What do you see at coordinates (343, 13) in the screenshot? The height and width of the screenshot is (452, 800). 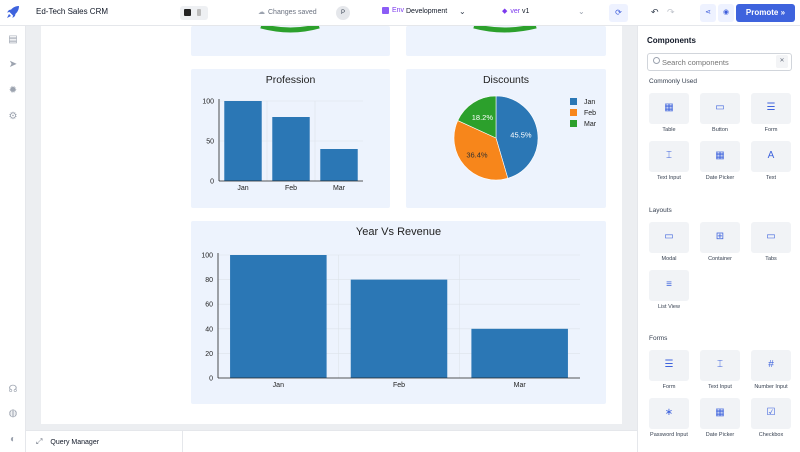 I see `avatar: P` at bounding box center [343, 13].